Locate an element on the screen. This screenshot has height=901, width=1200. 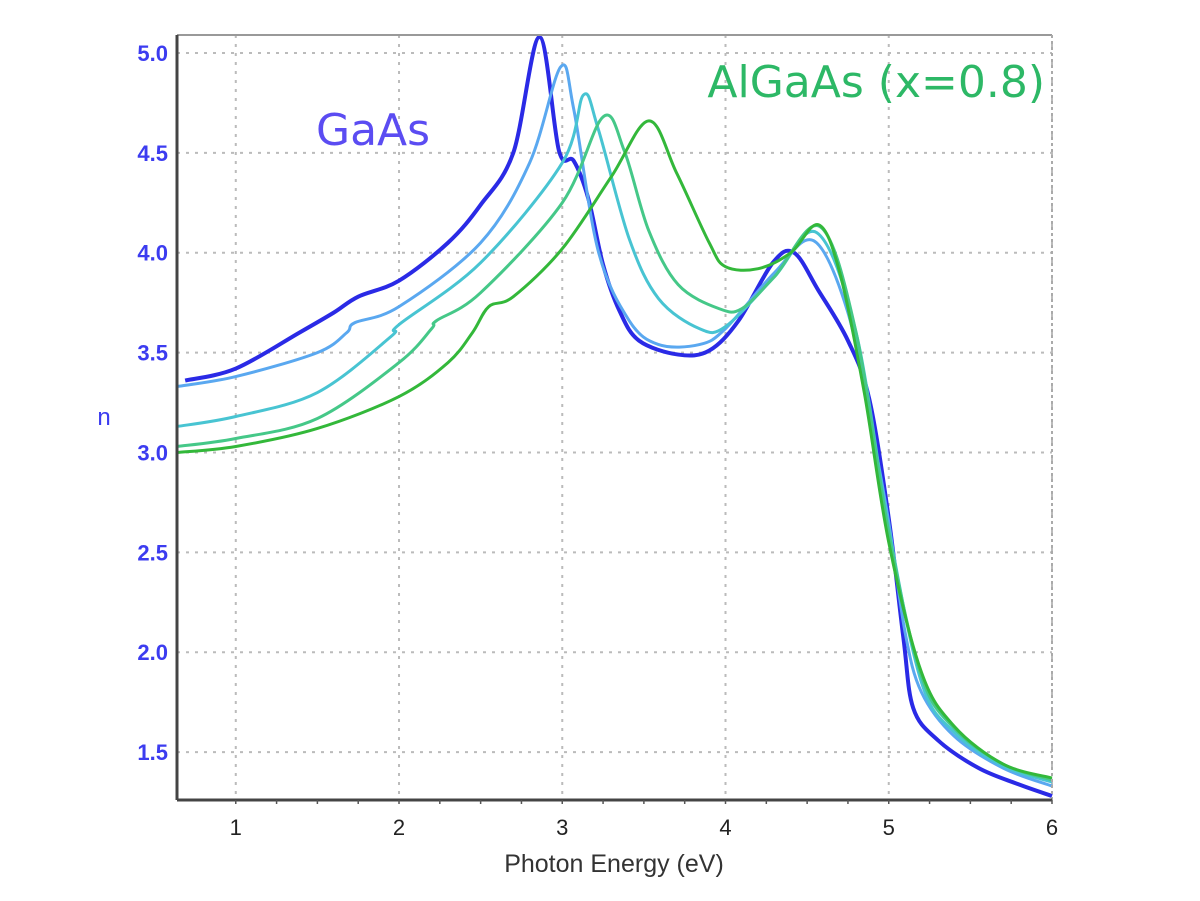
x-tick-label: 6 is located at coordinates (1052, 827).